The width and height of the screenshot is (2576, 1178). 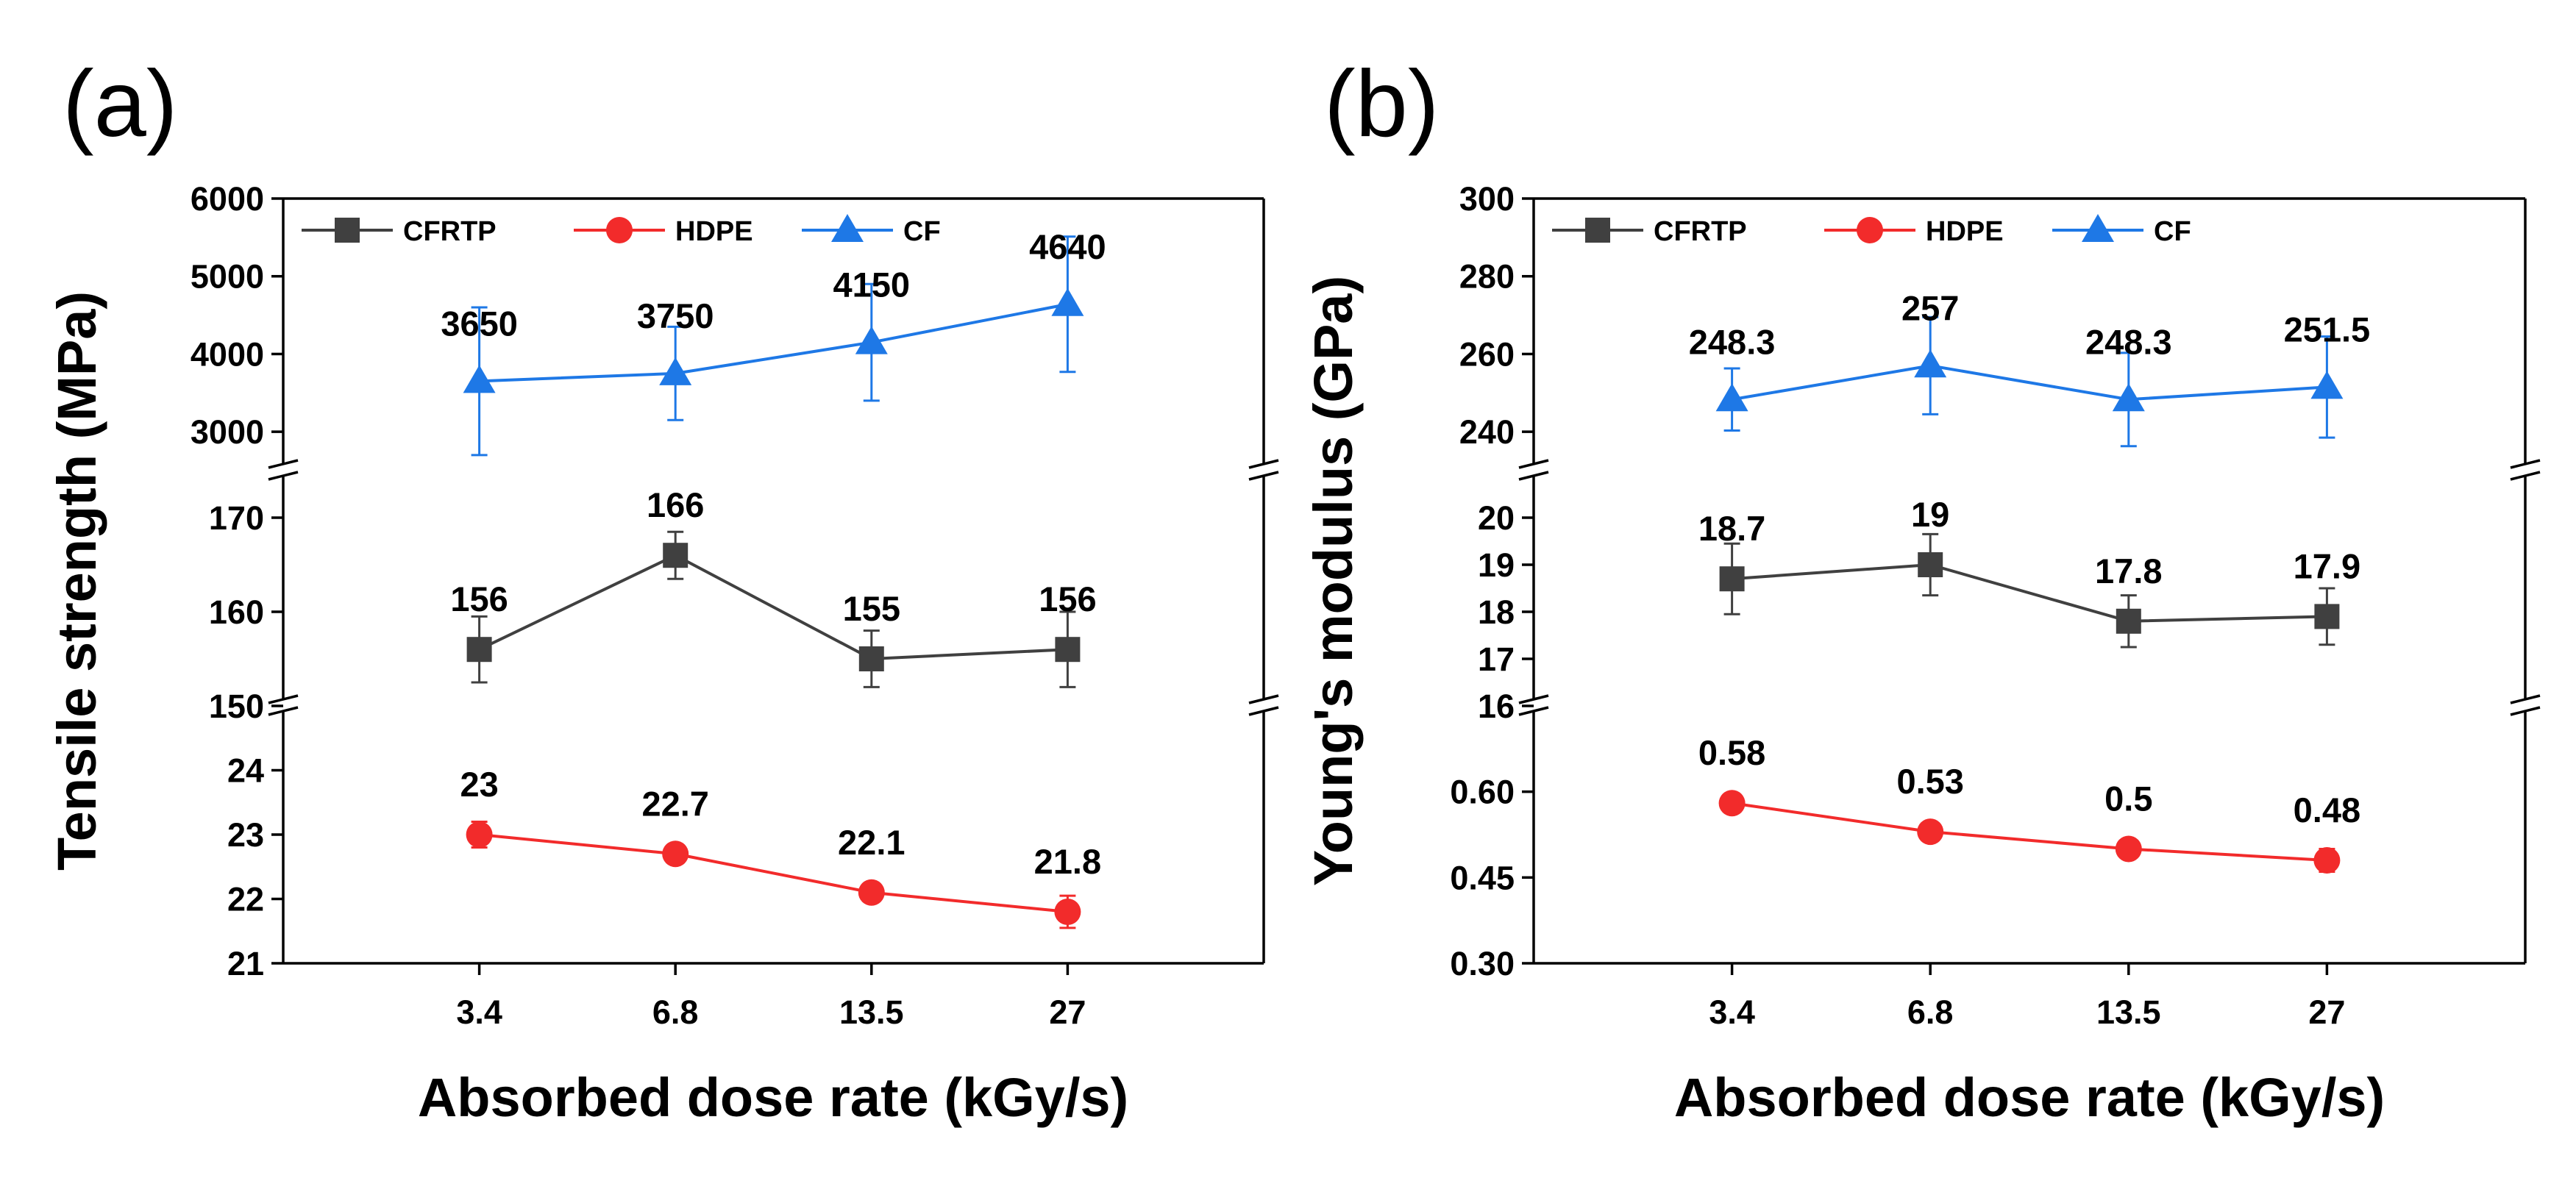 What do you see at coordinates (675, 505) in the screenshot?
I see `data-label: 166` at bounding box center [675, 505].